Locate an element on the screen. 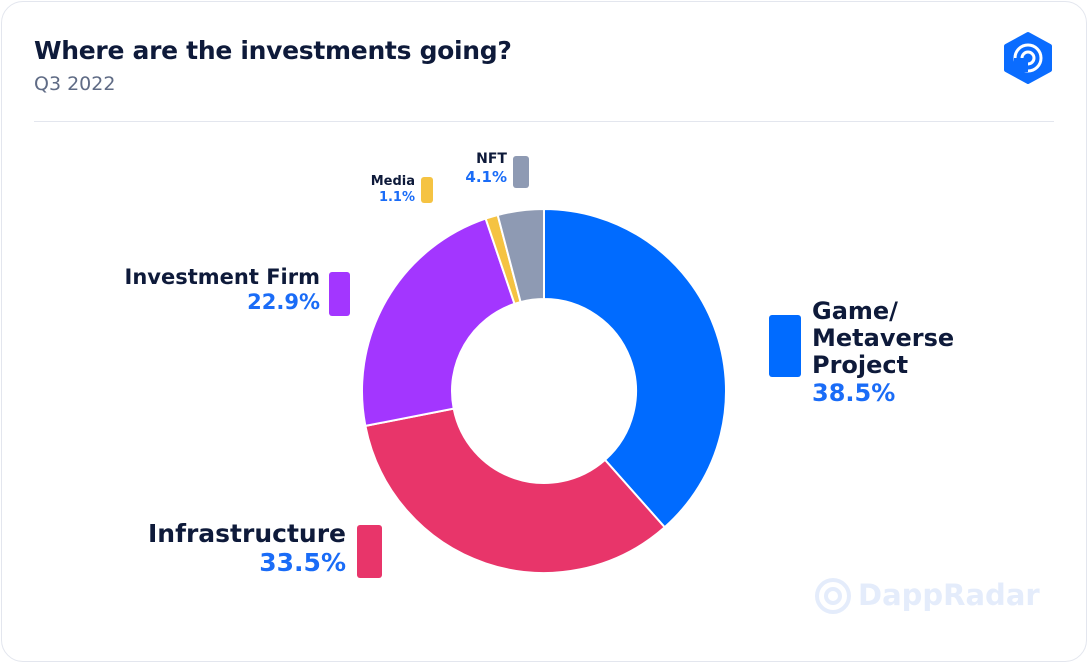 The height and width of the screenshot is (663, 1088). category-label: NFT is located at coordinates (491, 159).